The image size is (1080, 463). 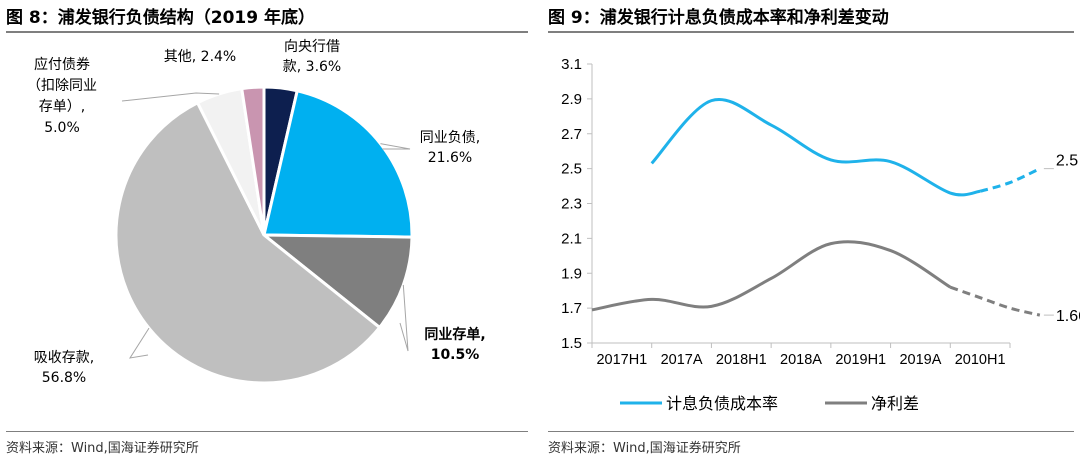 What do you see at coordinates (895, 403) in the screenshot?
I see `legend-label: 净利差` at bounding box center [895, 403].